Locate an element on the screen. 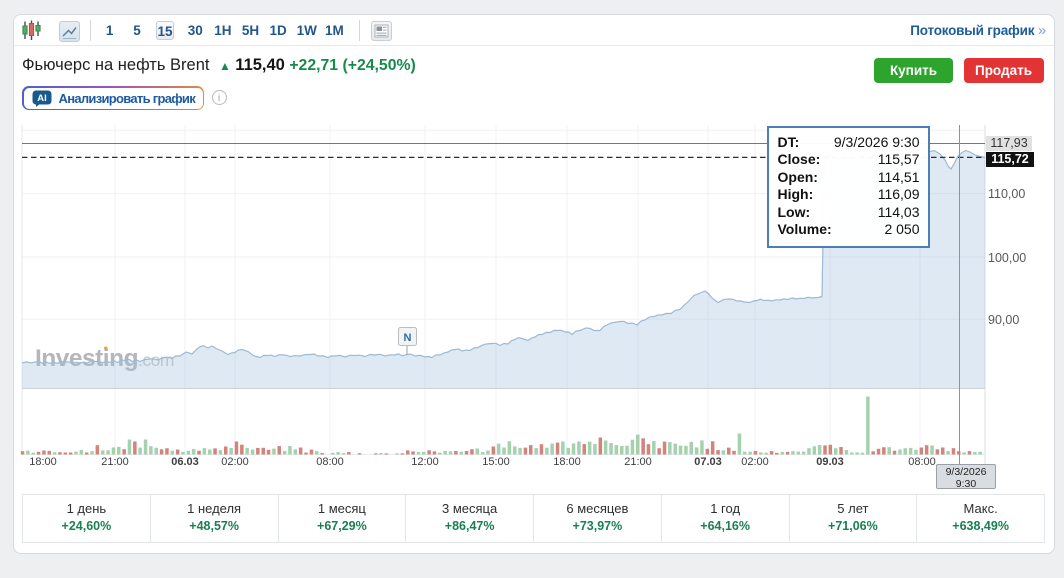 This screenshot has width=1064, height=578. svg-text: N is located at coordinates (408, 338).